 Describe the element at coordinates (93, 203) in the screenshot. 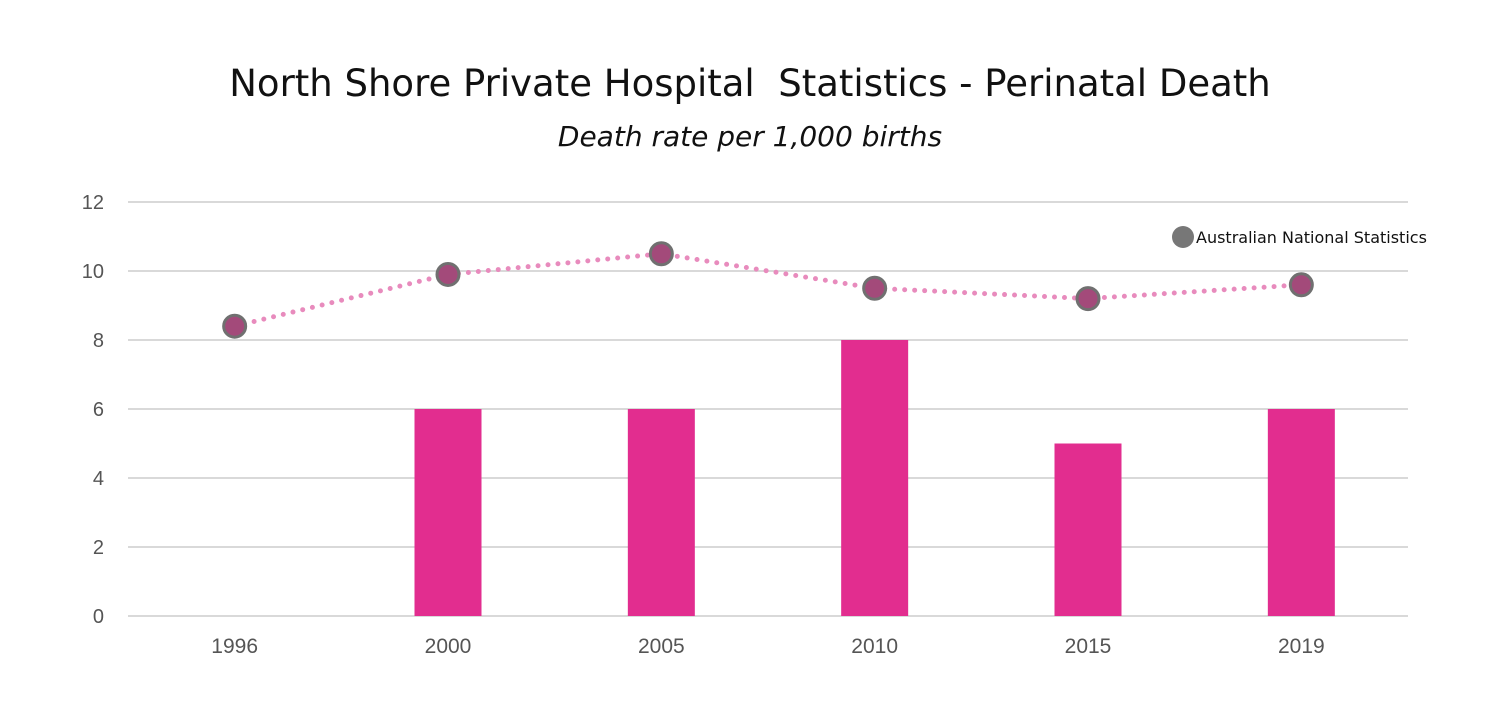

I see `y-tick-label: 12` at that location.